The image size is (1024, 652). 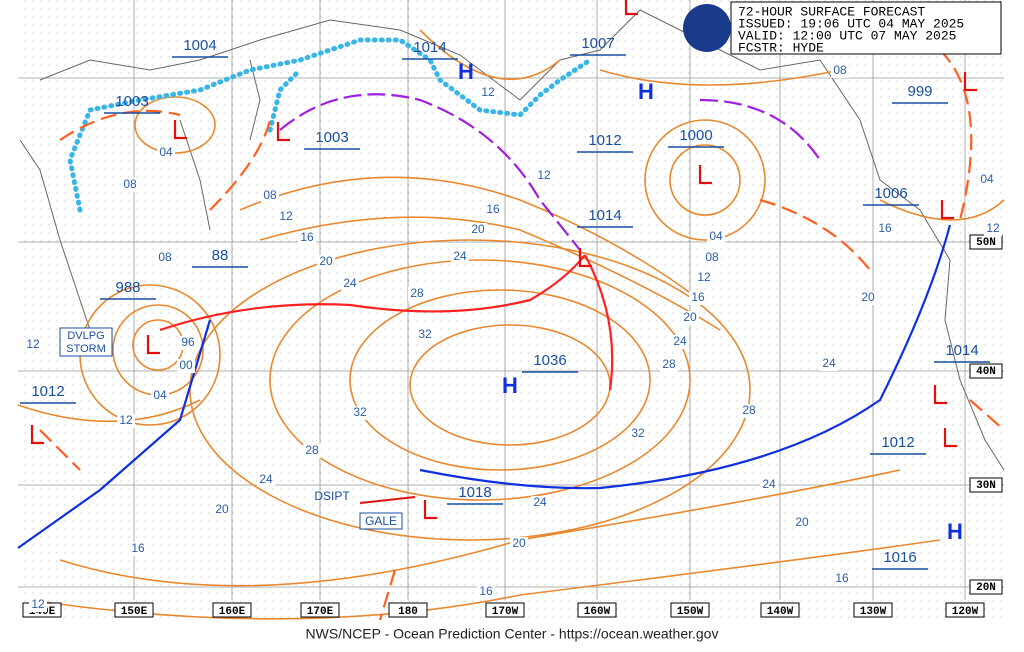 I want to click on pressure-label: 1016, so click(x=899, y=557).